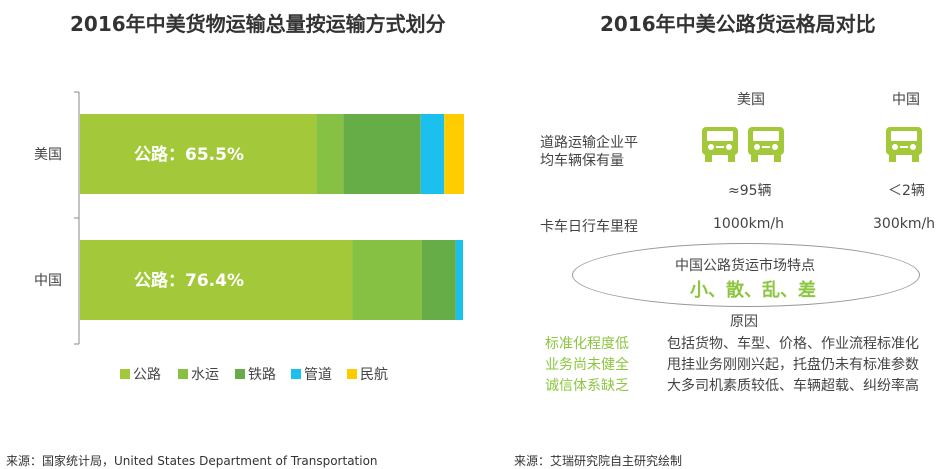  What do you see at coordinates (582, 161) in the screenshot?
I see `row-label-fleet-line2: 均车辆保有量` at bounding box center [582, 161].